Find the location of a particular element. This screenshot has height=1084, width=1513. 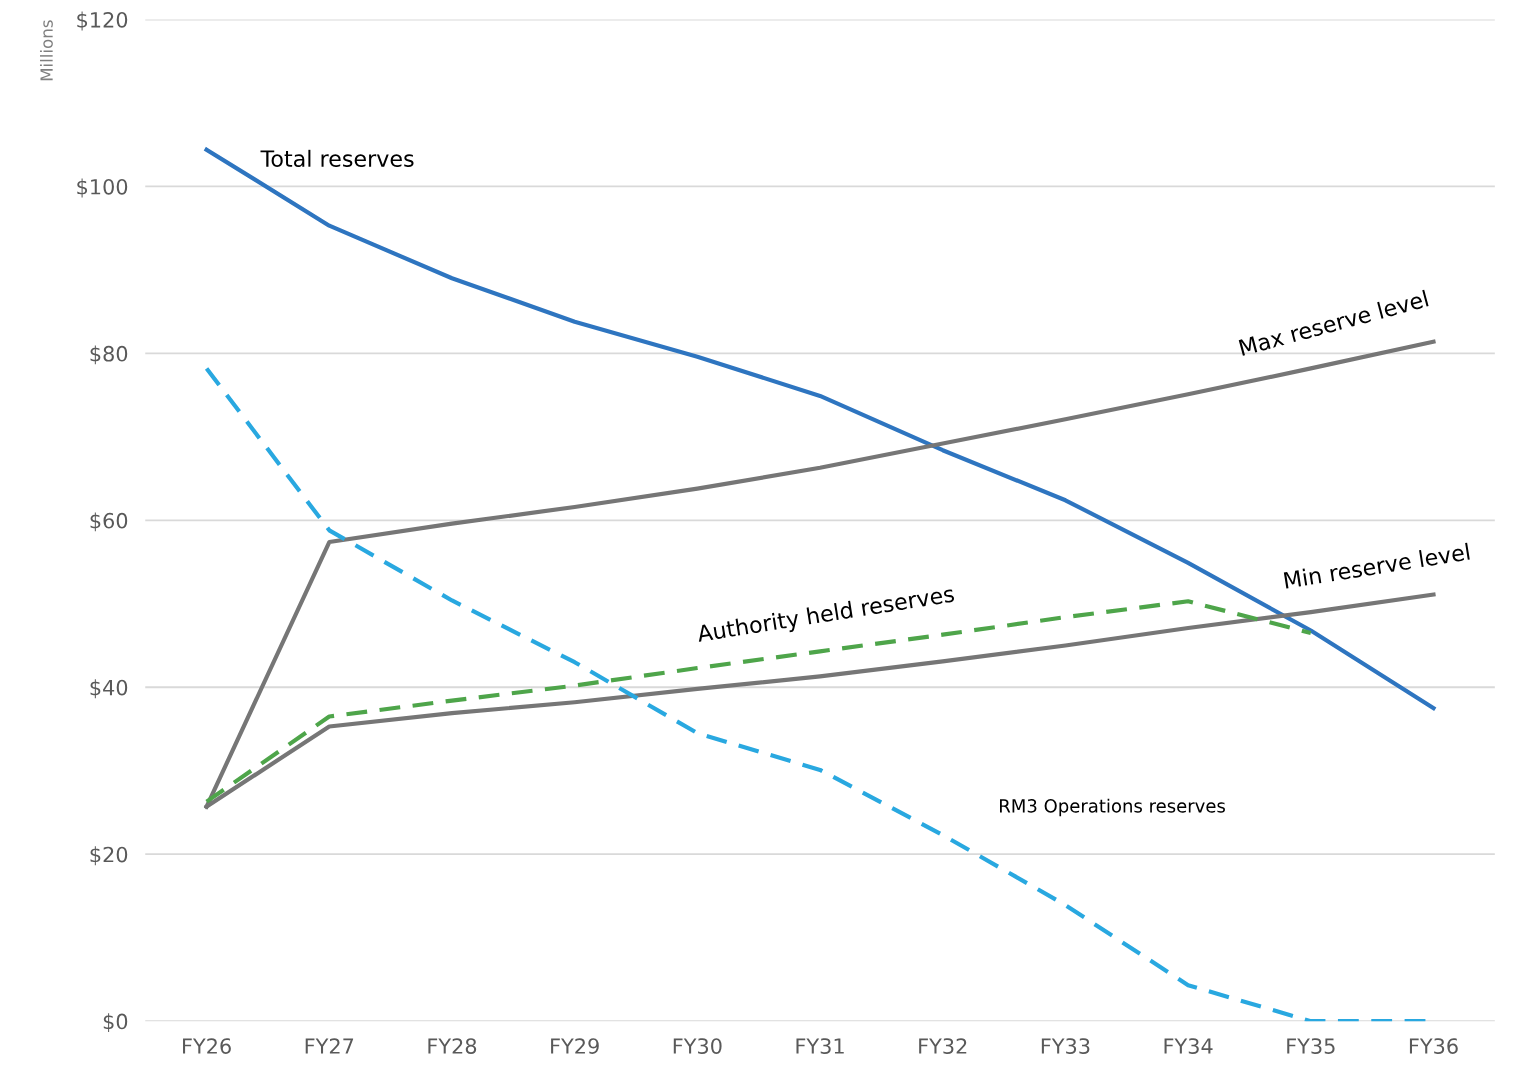

x-tick-label: FY36 is located at coordinates (1433, 1046).